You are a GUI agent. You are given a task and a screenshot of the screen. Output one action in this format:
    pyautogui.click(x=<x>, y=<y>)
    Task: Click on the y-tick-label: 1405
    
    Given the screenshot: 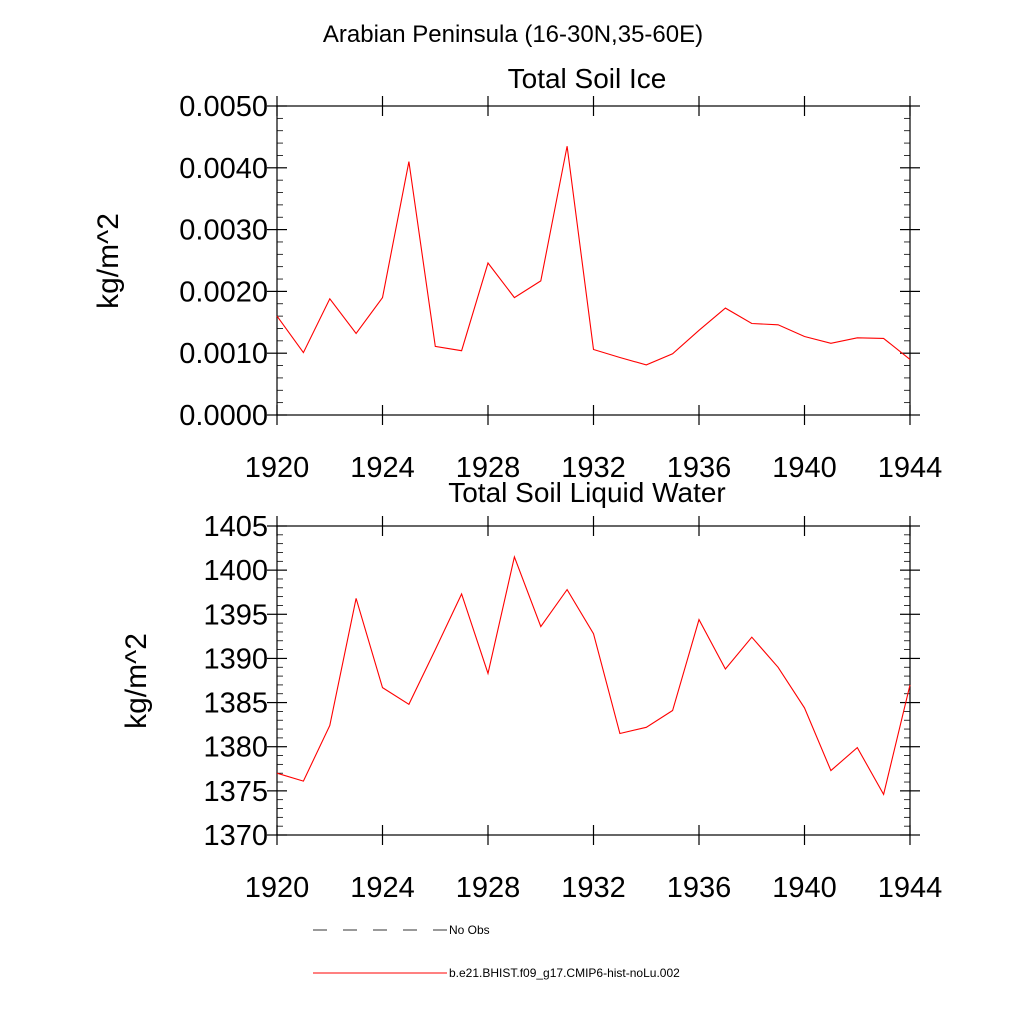 What is the action you would take?
    pyautogui.click(x=235, y=527)
    